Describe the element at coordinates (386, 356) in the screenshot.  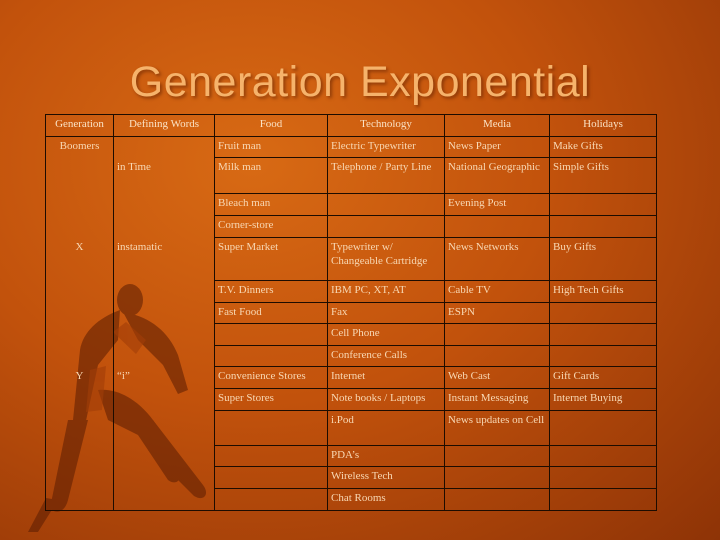
I see `technology-cell: Conference Calls` at that location.